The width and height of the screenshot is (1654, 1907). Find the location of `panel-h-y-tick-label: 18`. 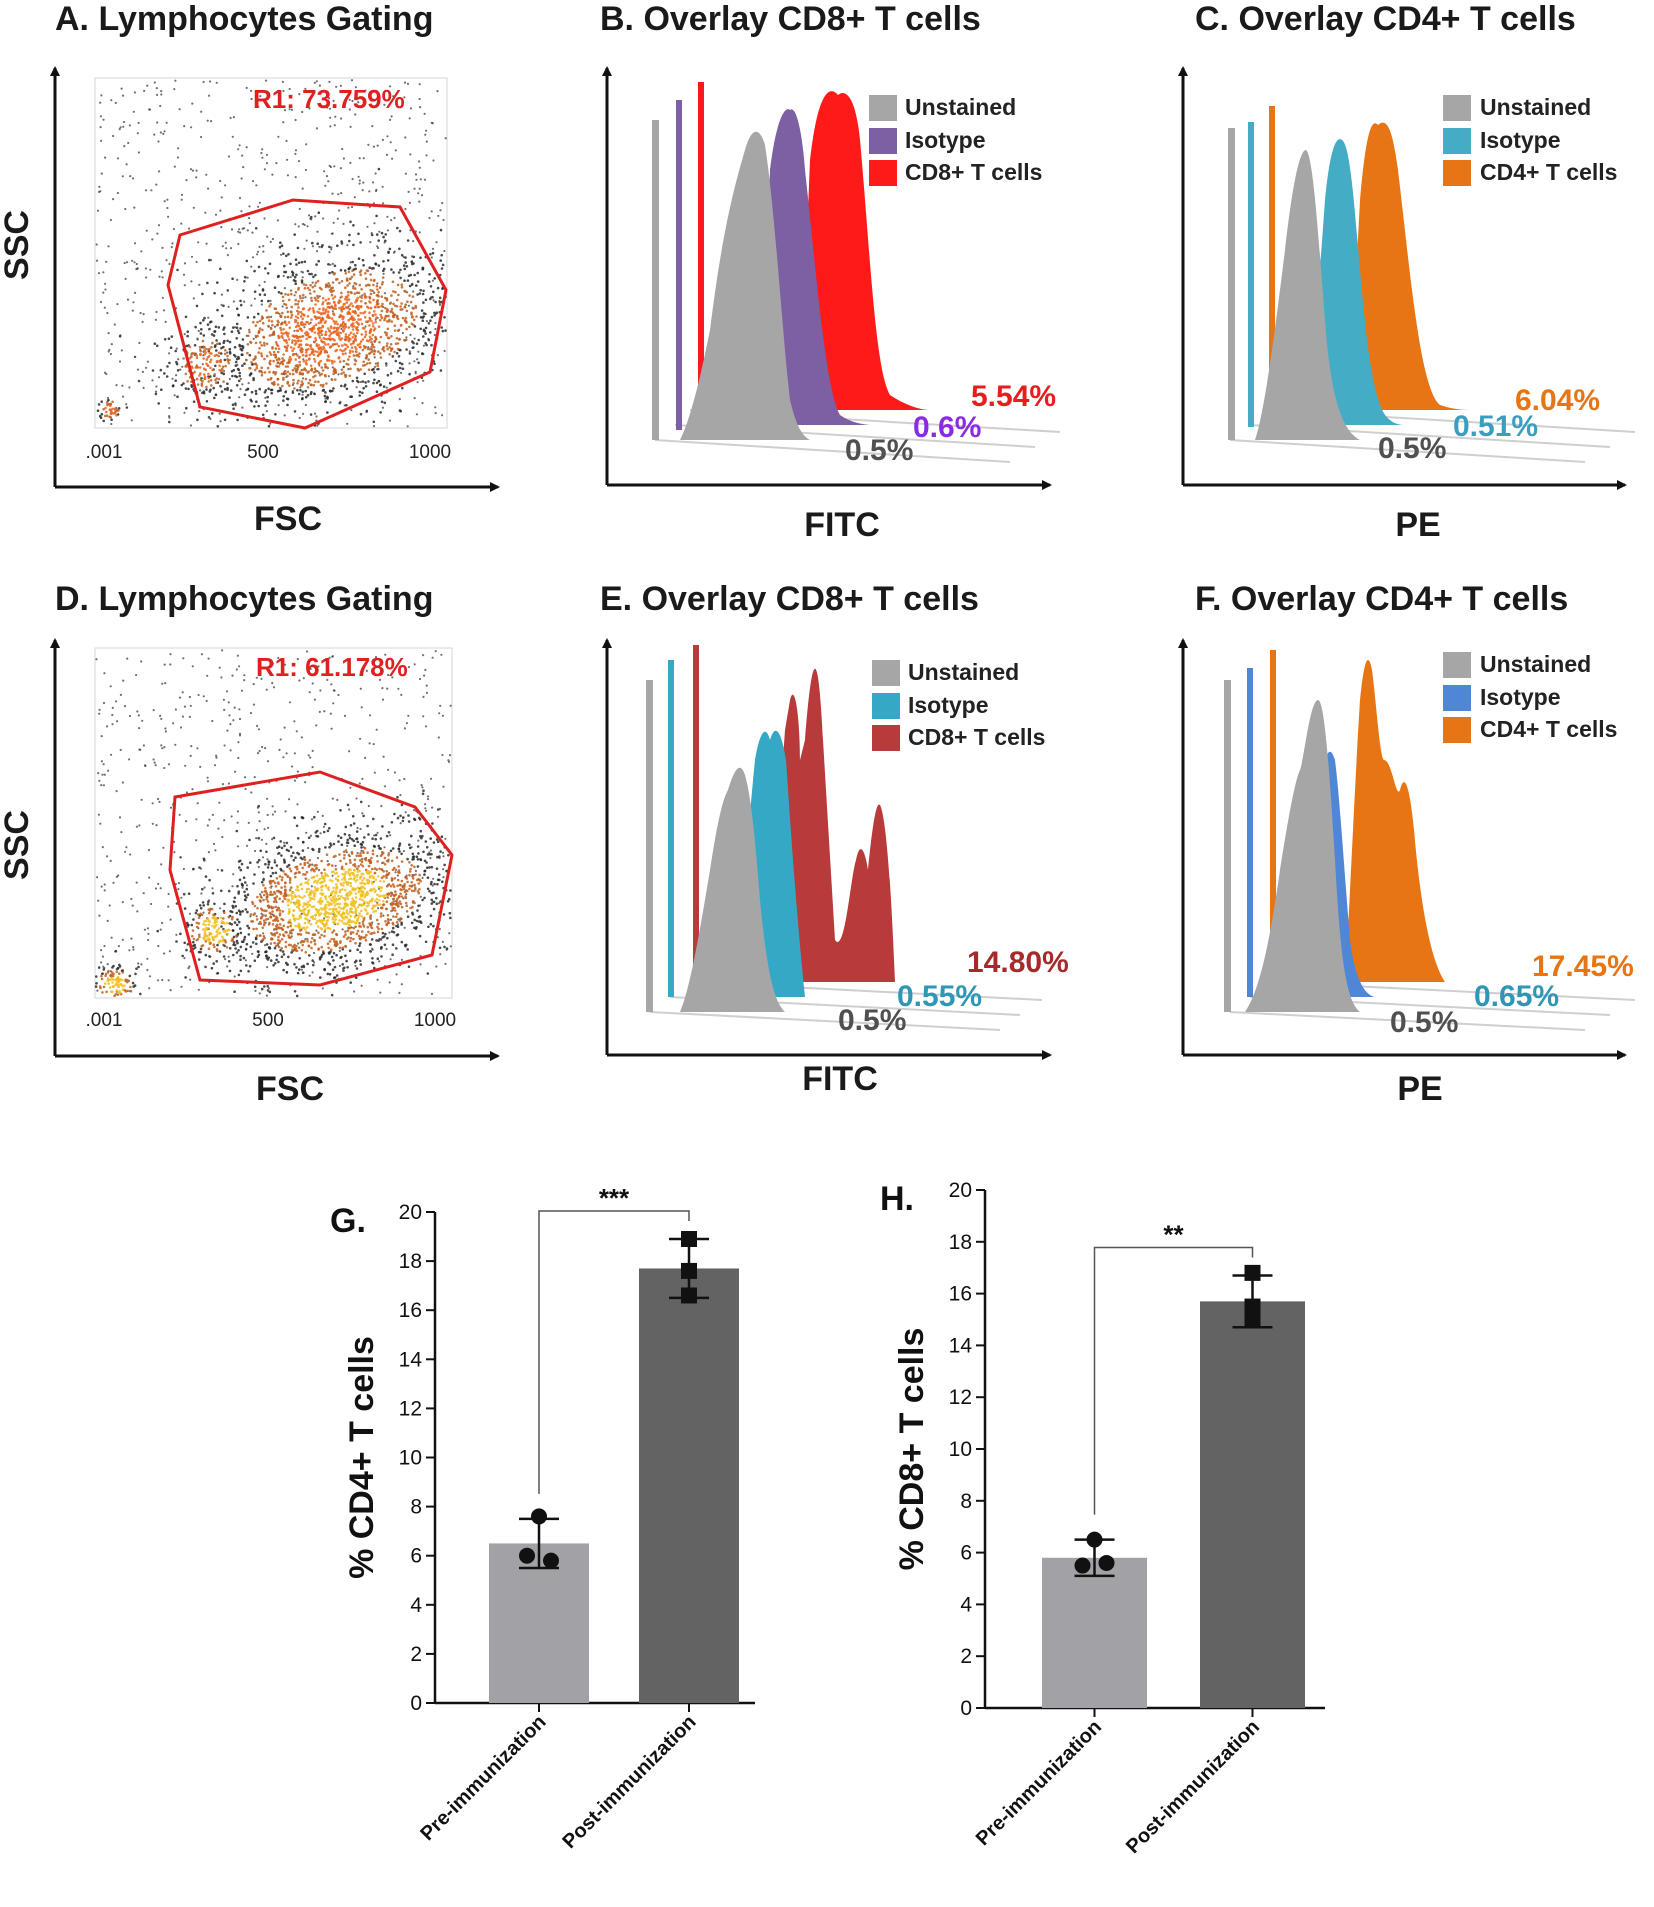

panel-h-y-tick-label: 18 is located at coordinates (960, 1242).